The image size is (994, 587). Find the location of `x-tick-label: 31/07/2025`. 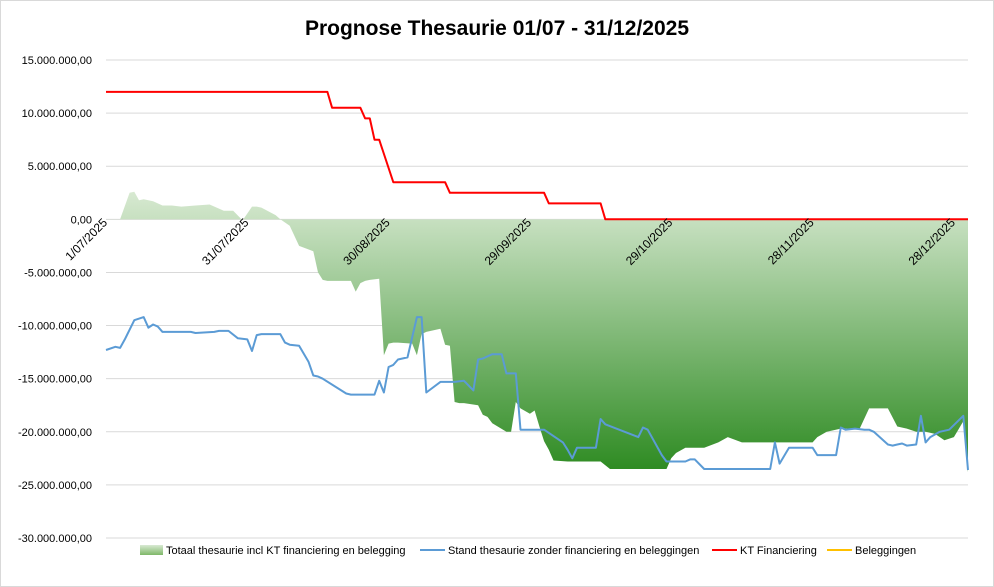

x-tick-label: 31/07/2025 is located at coordinates (225, 241).